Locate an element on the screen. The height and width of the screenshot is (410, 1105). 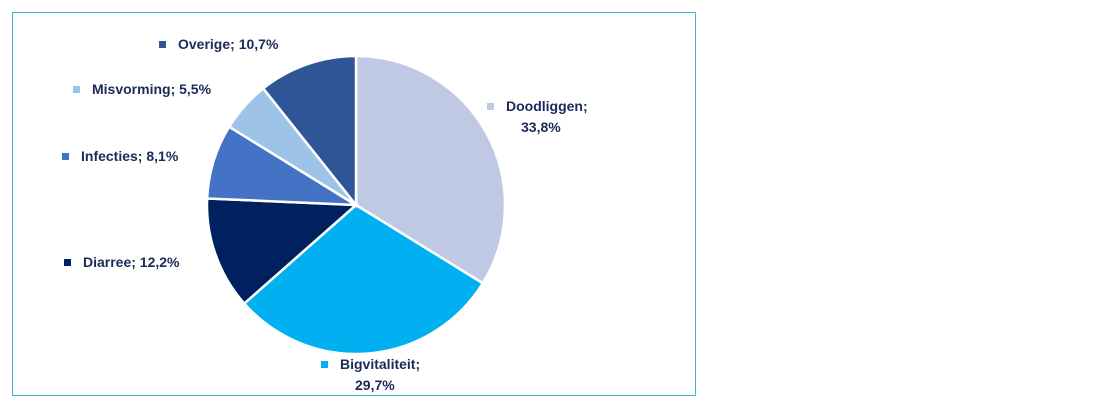
legend-marker-diarree is located at coordinates (67, 262).